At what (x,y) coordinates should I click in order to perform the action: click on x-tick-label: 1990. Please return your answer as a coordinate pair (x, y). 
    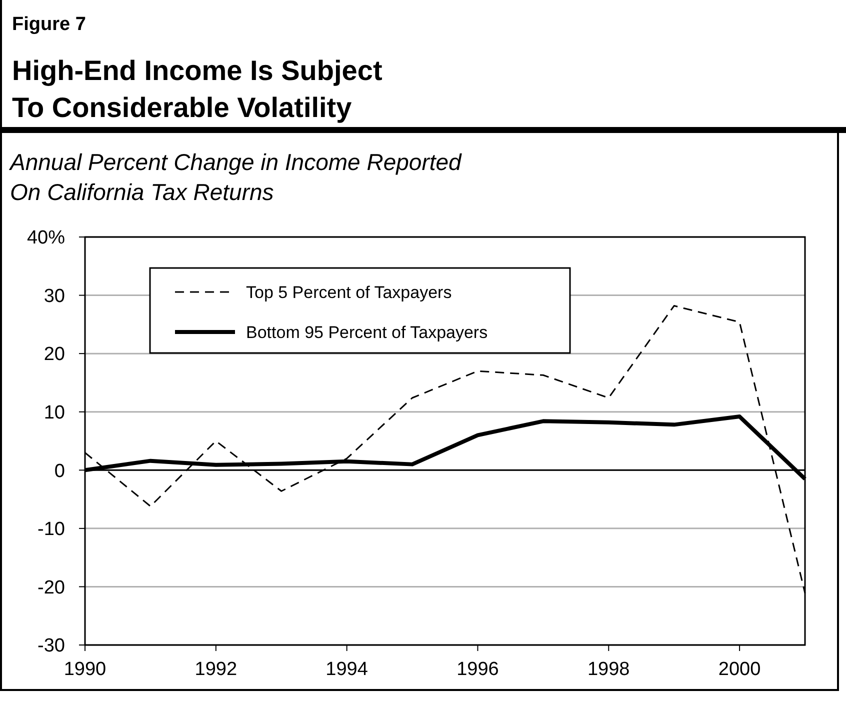
    Looking at the image, I should click on (85, 669).